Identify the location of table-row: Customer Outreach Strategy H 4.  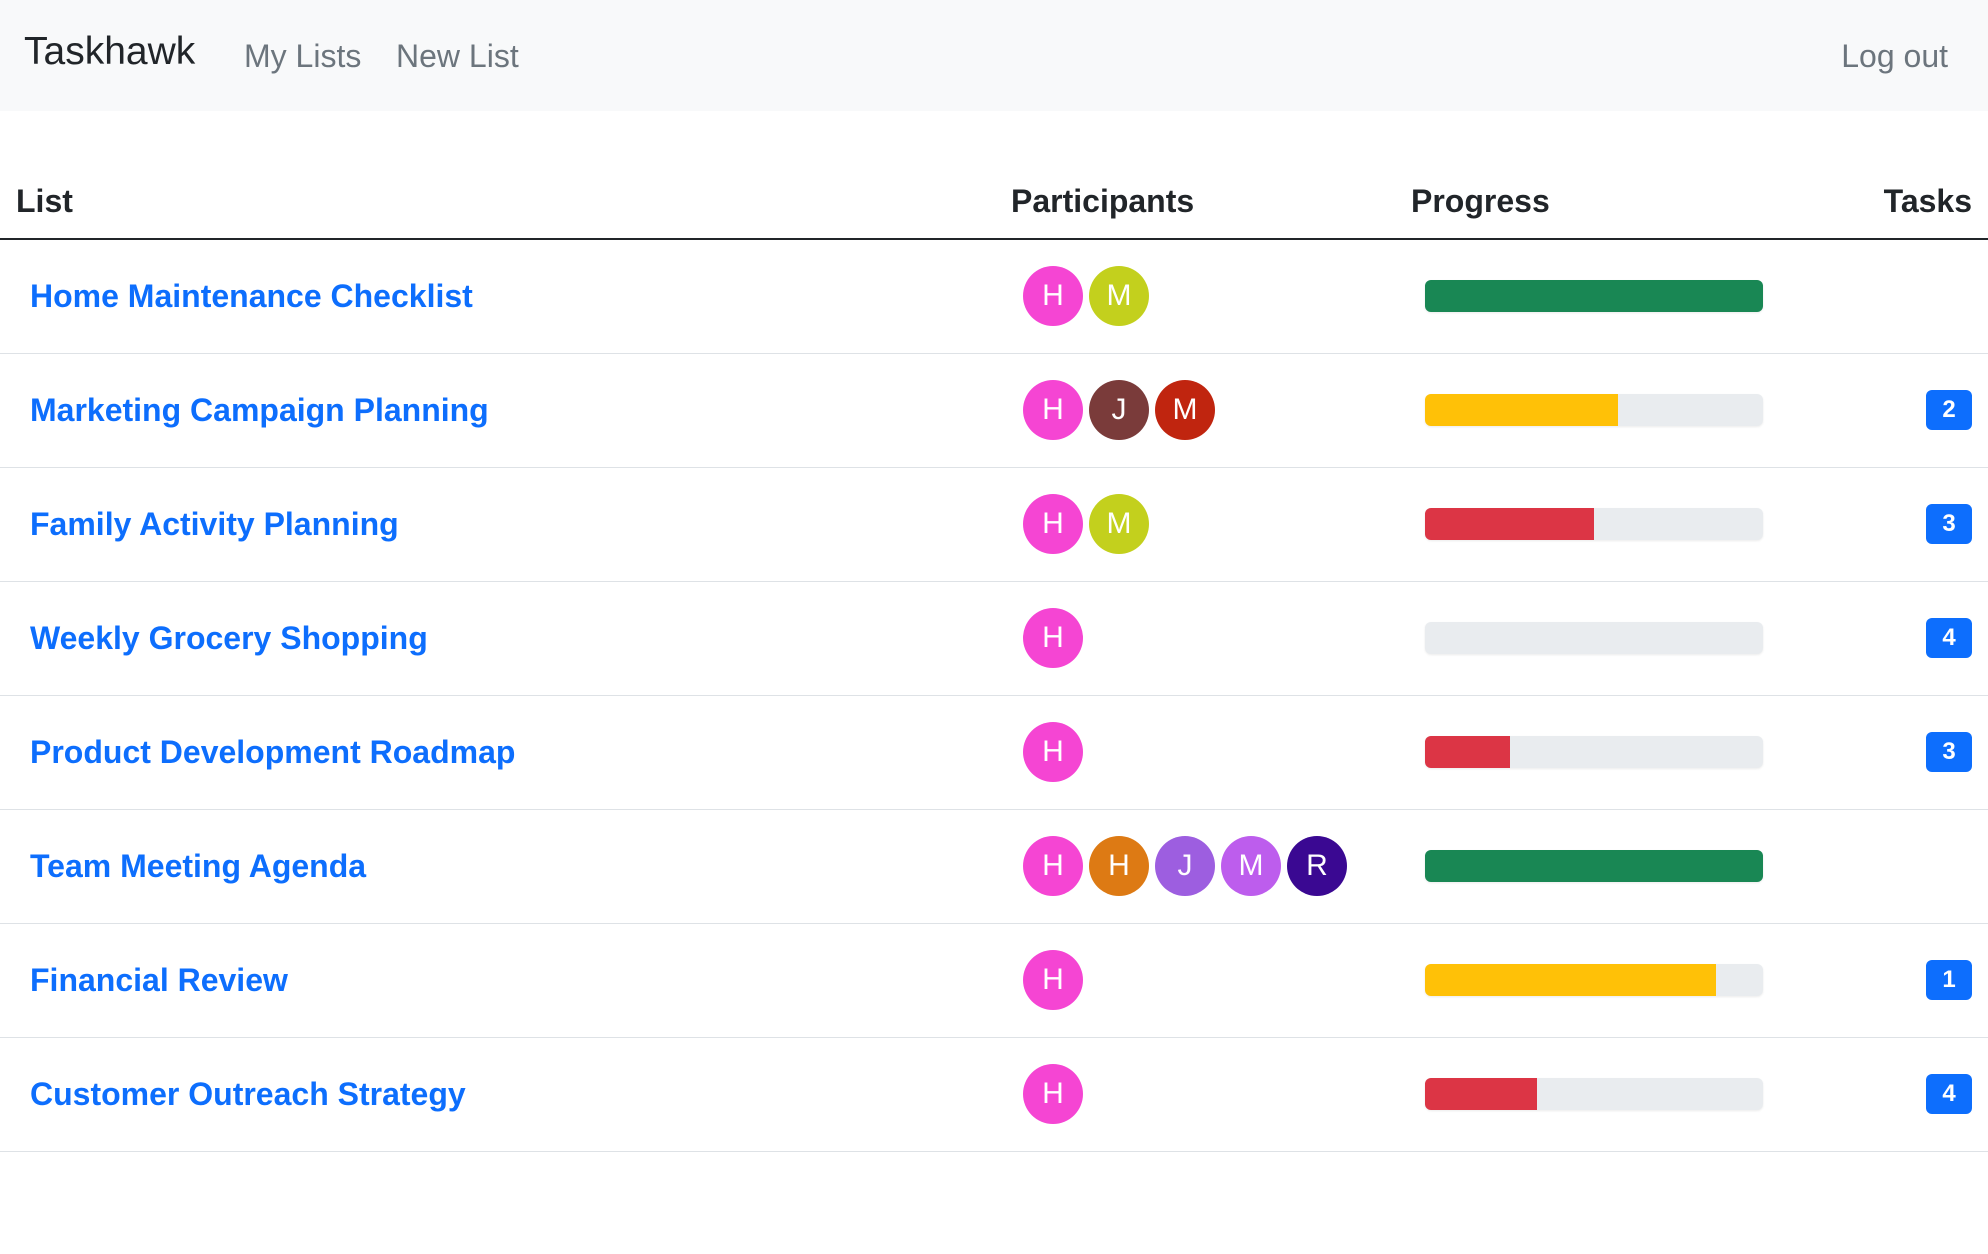
(994, 1094).